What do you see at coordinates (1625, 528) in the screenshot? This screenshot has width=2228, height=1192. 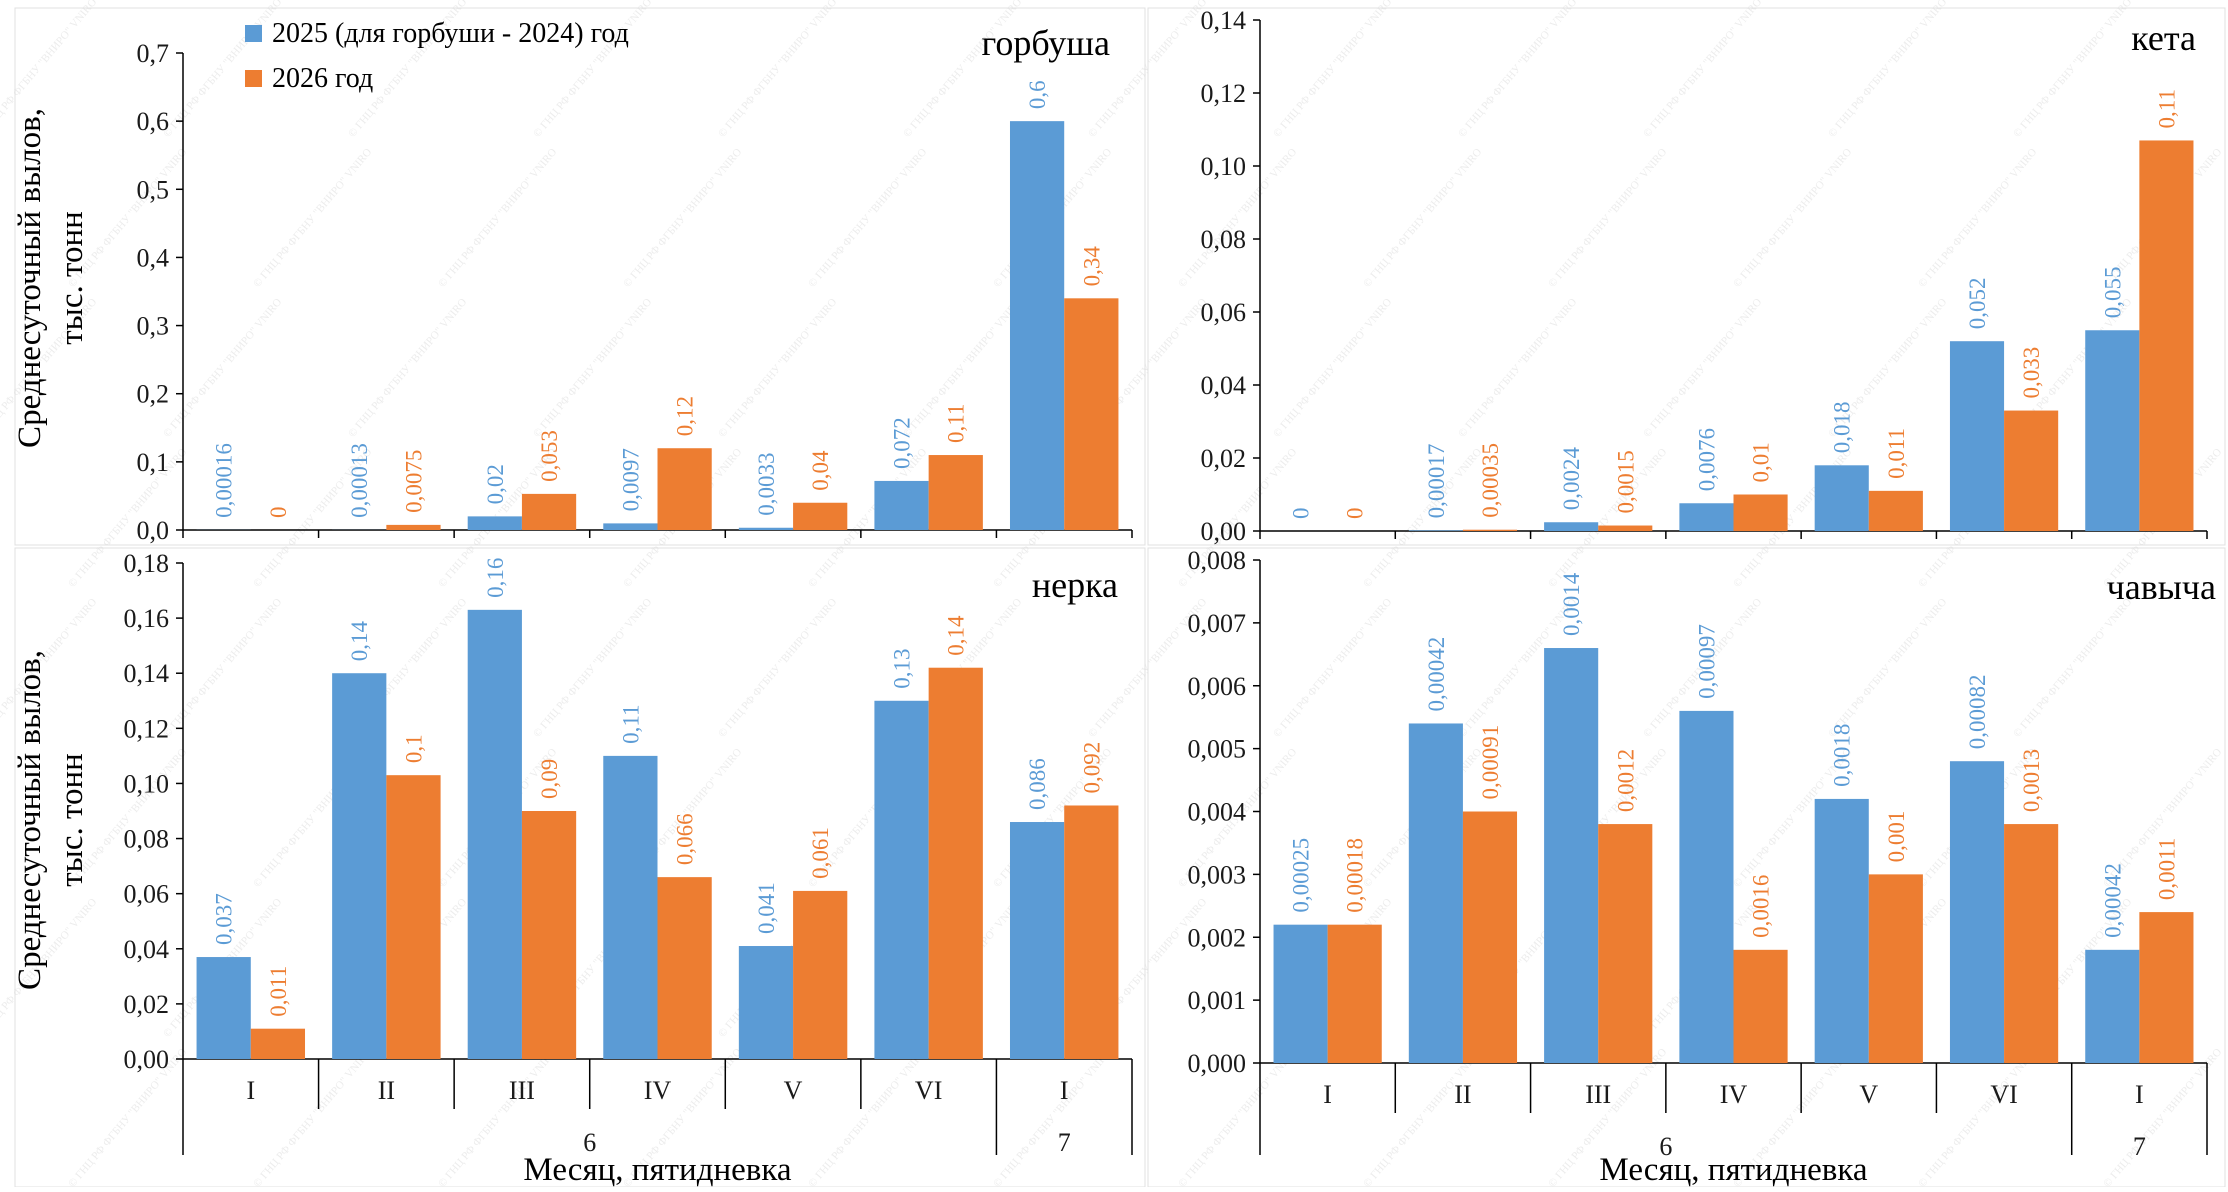 I see `bar-s2-c3` at bounding box center [1625, 528].